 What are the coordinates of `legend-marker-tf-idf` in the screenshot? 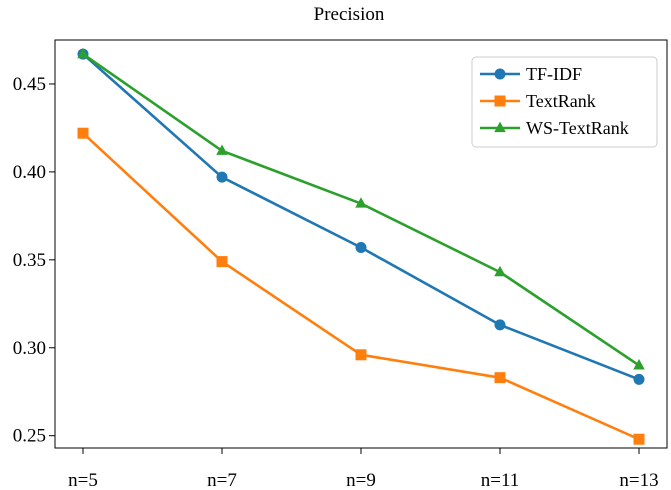 It's located at (500, 74).